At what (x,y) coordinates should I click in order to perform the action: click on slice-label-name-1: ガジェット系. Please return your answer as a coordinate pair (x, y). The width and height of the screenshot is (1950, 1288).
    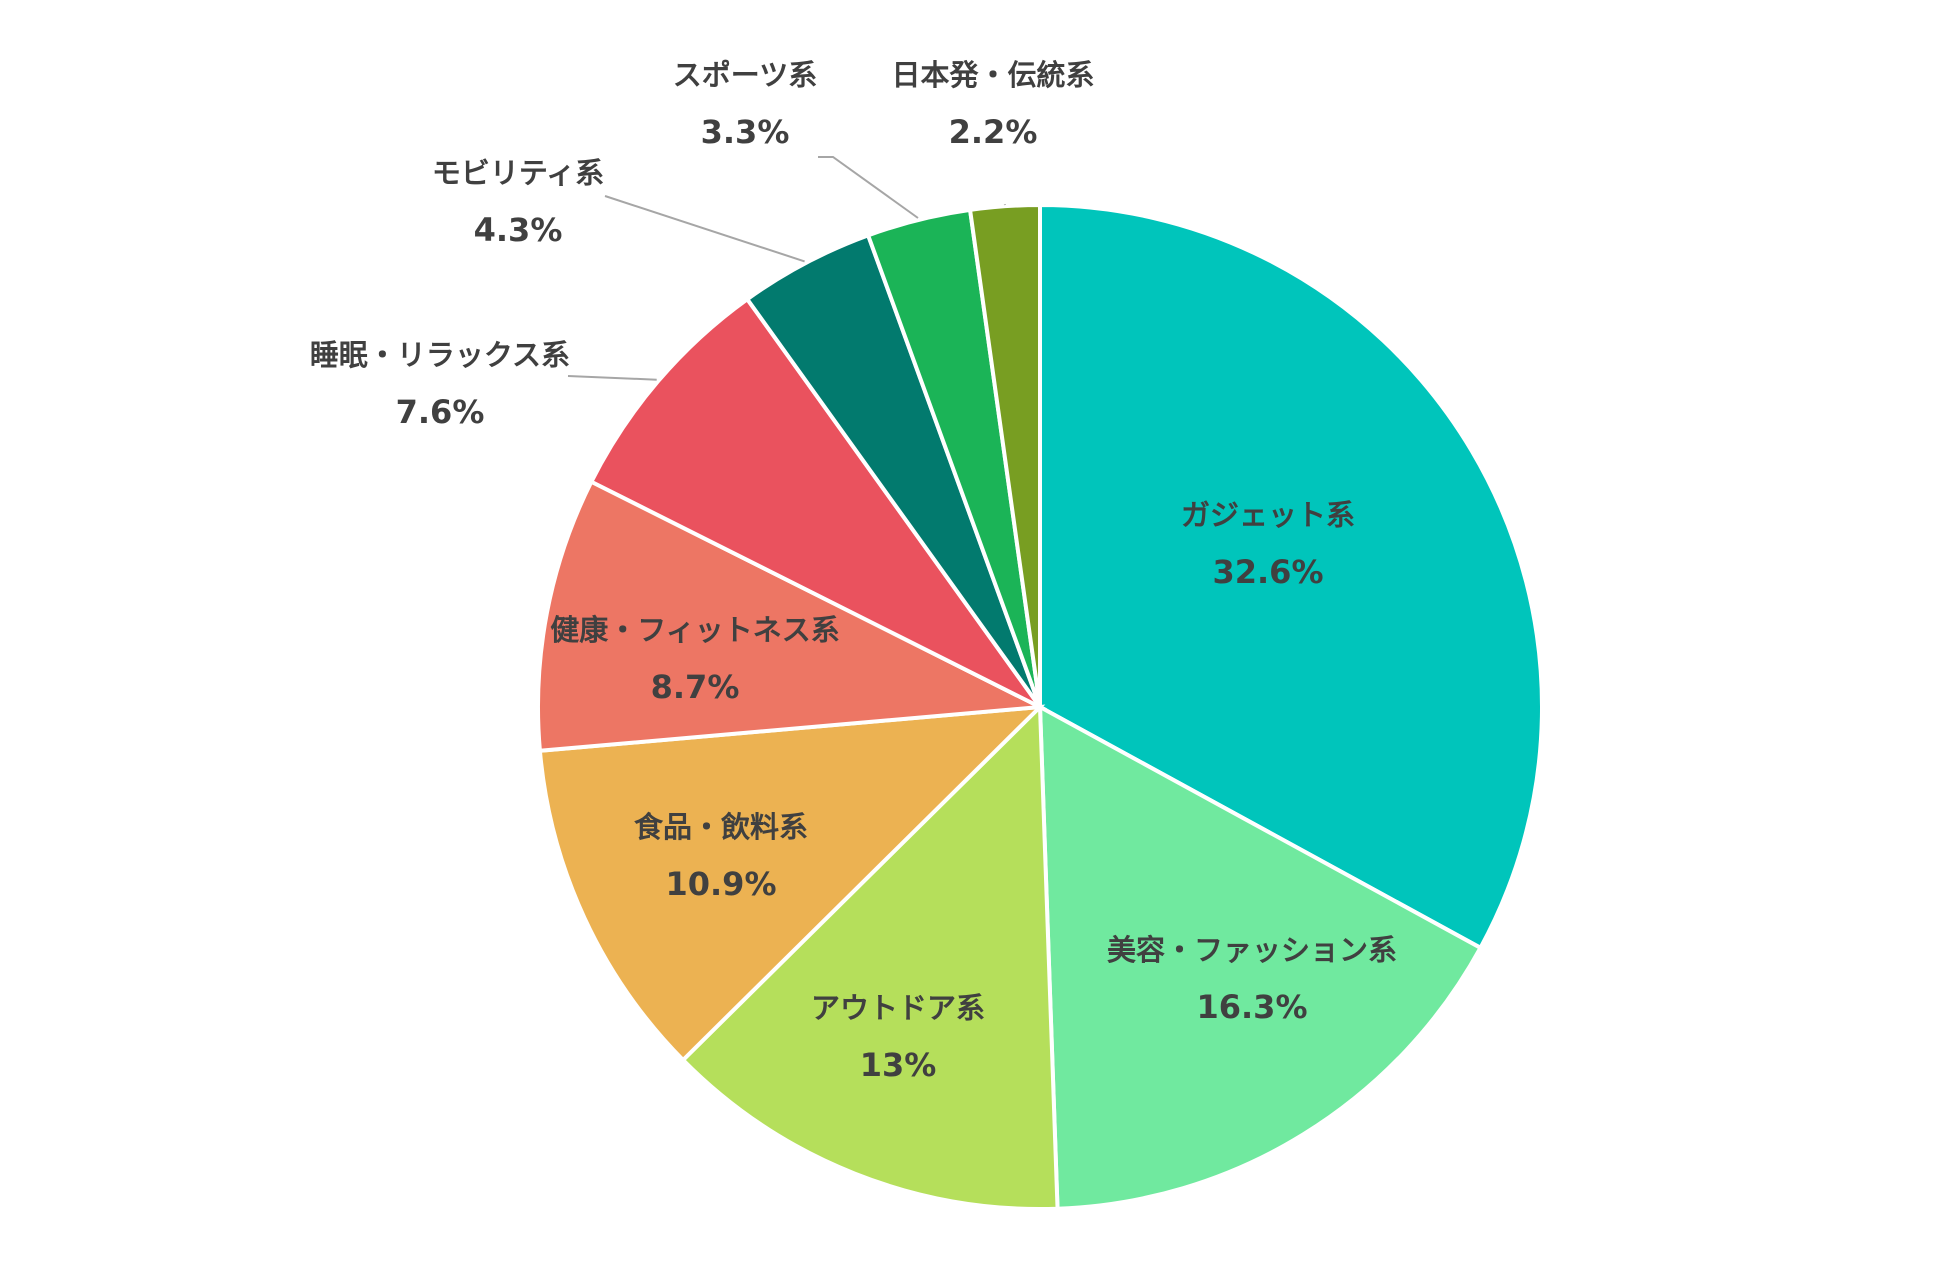
    Looking at the image, I should click on (1268, 515).